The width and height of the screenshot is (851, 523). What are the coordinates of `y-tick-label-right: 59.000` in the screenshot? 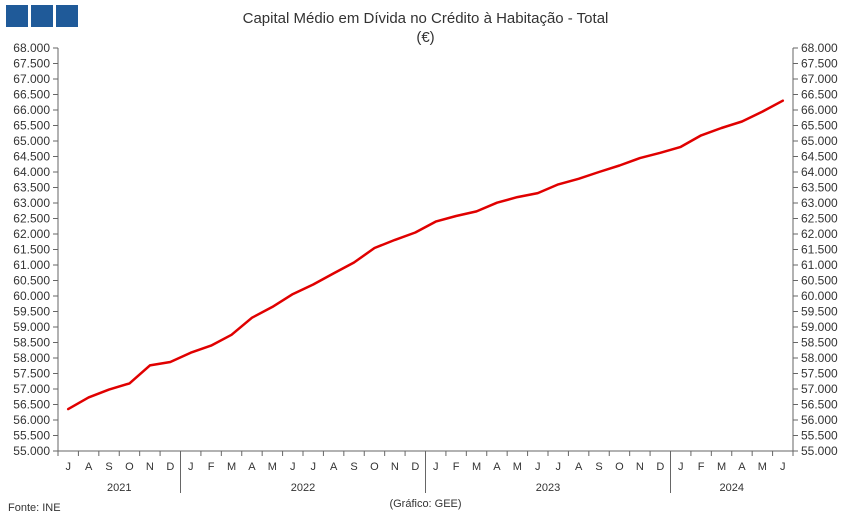 It's located at (819, 327).